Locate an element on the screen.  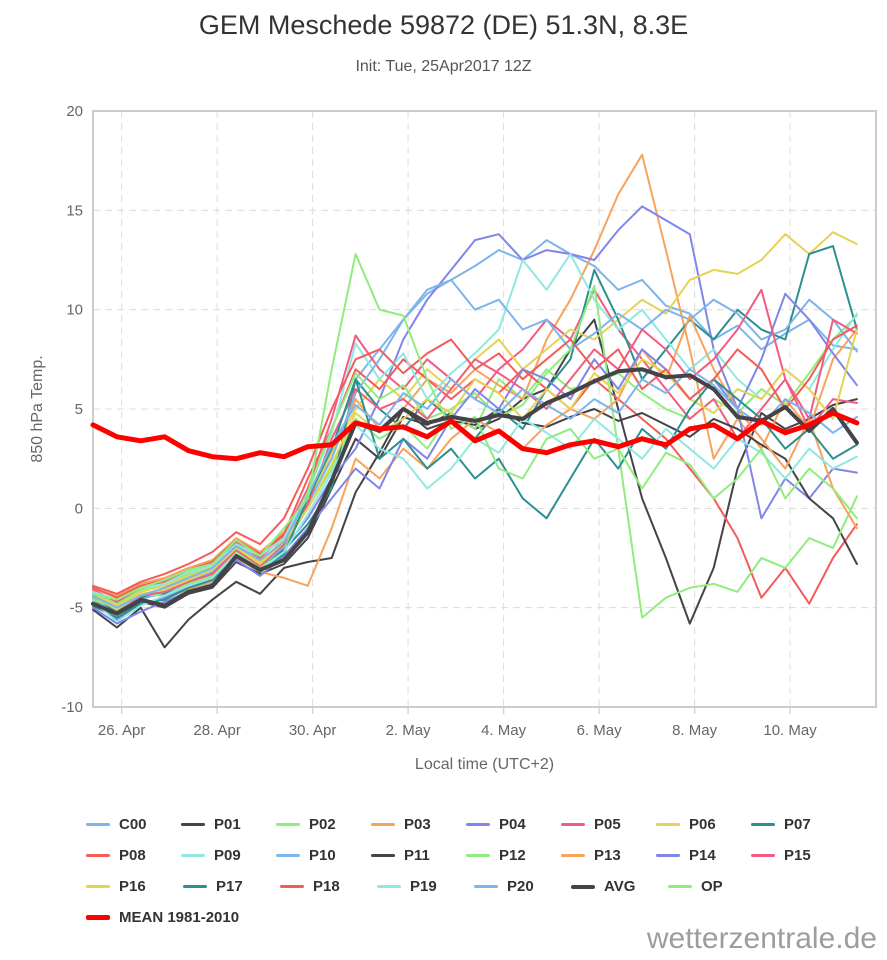
legend-item-P16: P16 is located at coordinates (134, 886).